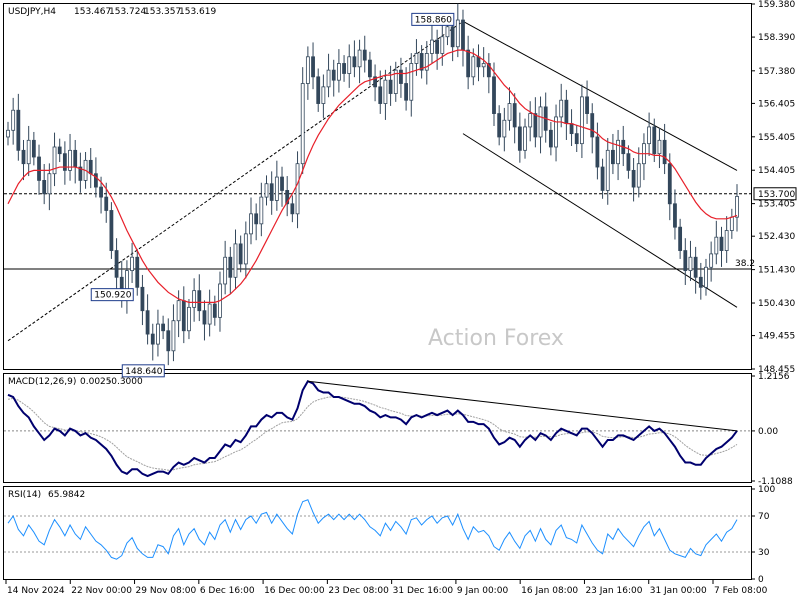 This screenshot has width=800, height=600. What do you see at coordinates (496, 338) in the screenshot?
I see `watermark: Action Forex` at bounding box center [496, 338].